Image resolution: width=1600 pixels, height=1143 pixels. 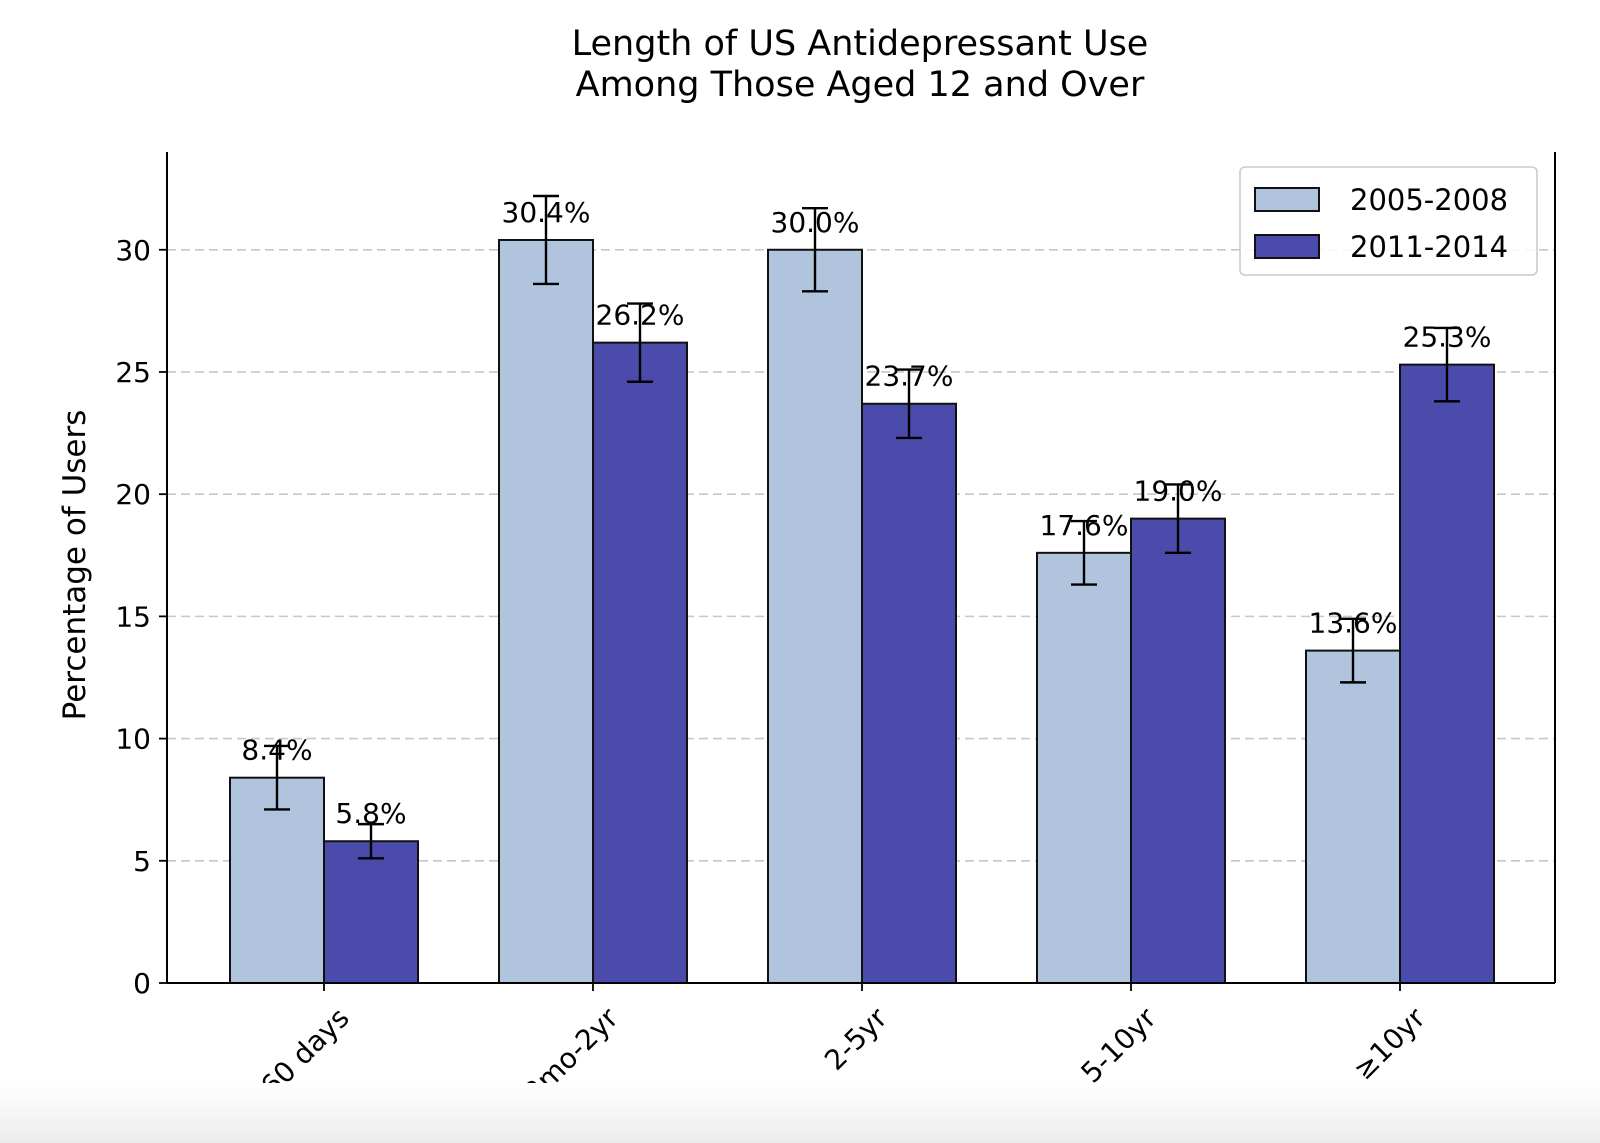 What do you see at coordinates (800, 1113) in the screenshot?
I see `bottom-edge-shadow` at bounding box center [800, 1113].